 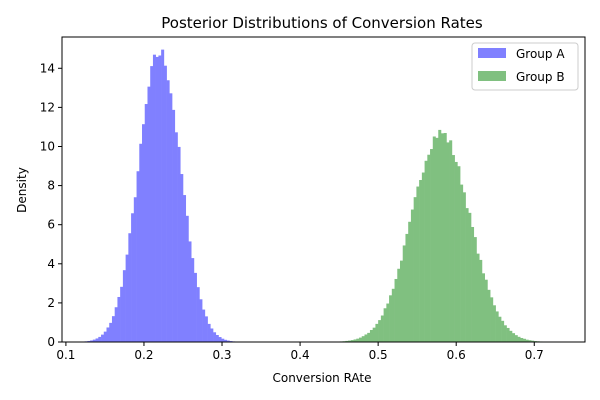 I want to click on y-axis-label: Density, so click(x=22, y=190).